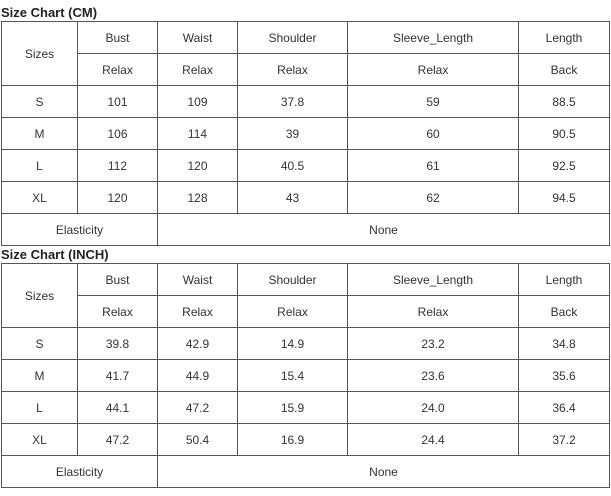 The width and height of the screenshot is (611, 496). I want to click on table-row: L 44.1 47.2 15.9 24.0 36.4, so click(305, 407).